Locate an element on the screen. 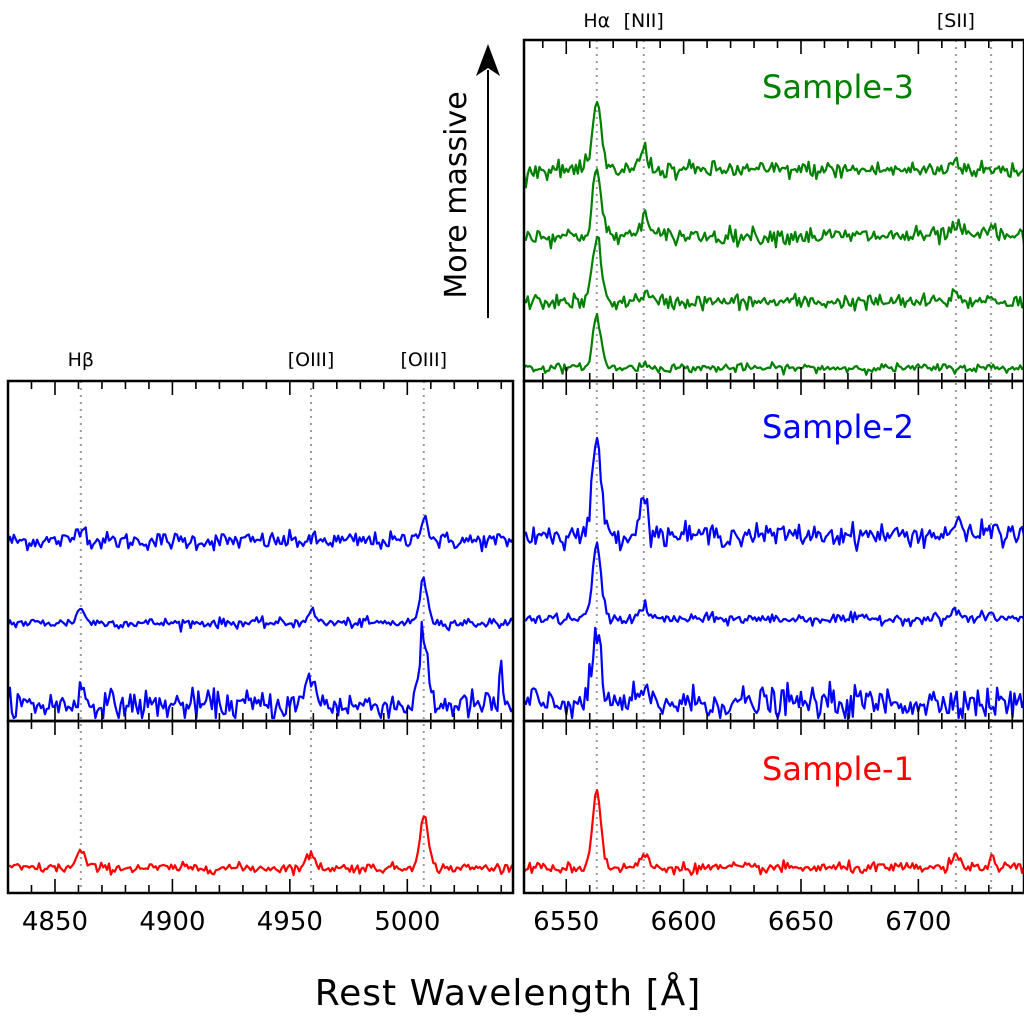 The height and width of the screenshot is (1016, 1024). sample-label: Sample-3 is located at coordinates (838, 87).